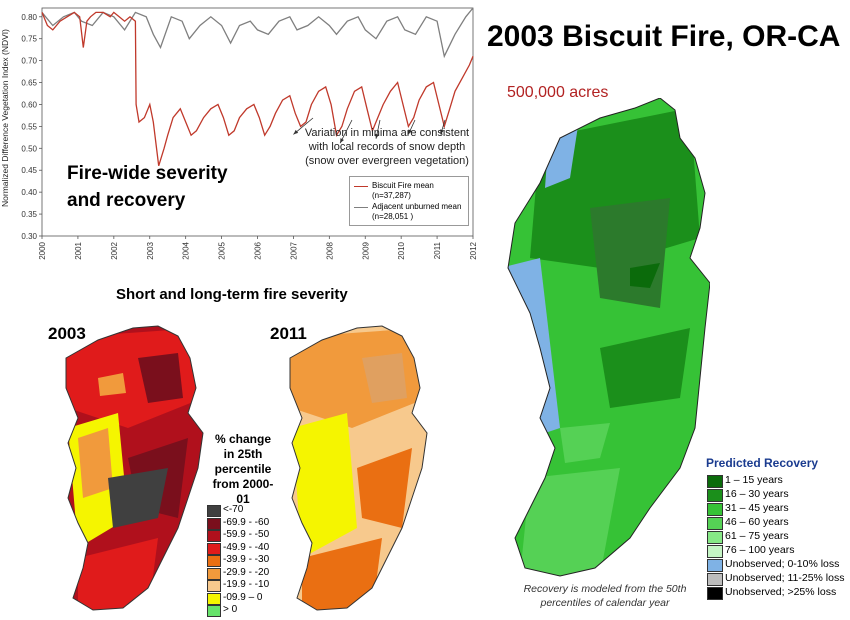  Describe the element at coordinates (162, 187) in the screenshot. I see `firewide-title: Fire-wide severity and recovery` at that location.